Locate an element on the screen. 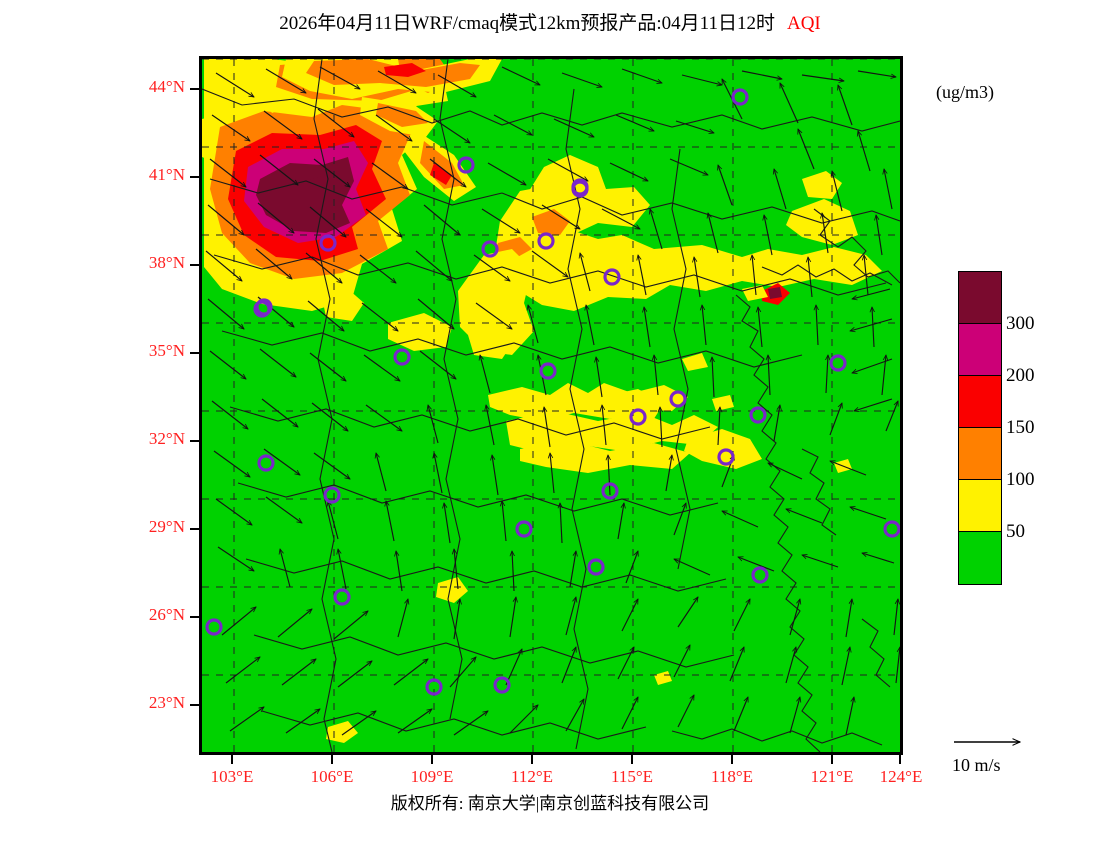 The height and width of the screenshot is (850, 1100). x-axis-label-121e: 121°E is located at coordinates (832, 776).